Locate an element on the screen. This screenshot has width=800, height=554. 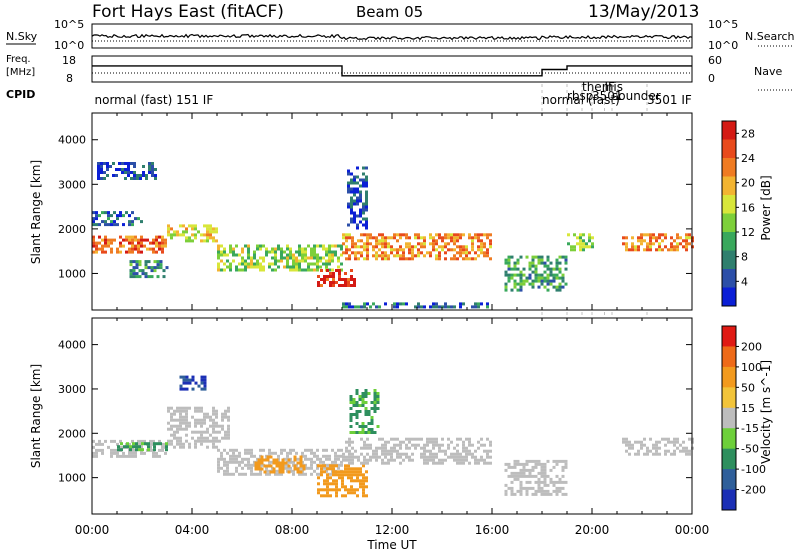
velocity-ylabel: Slant Range [km] is located at coordinates (36, 416).